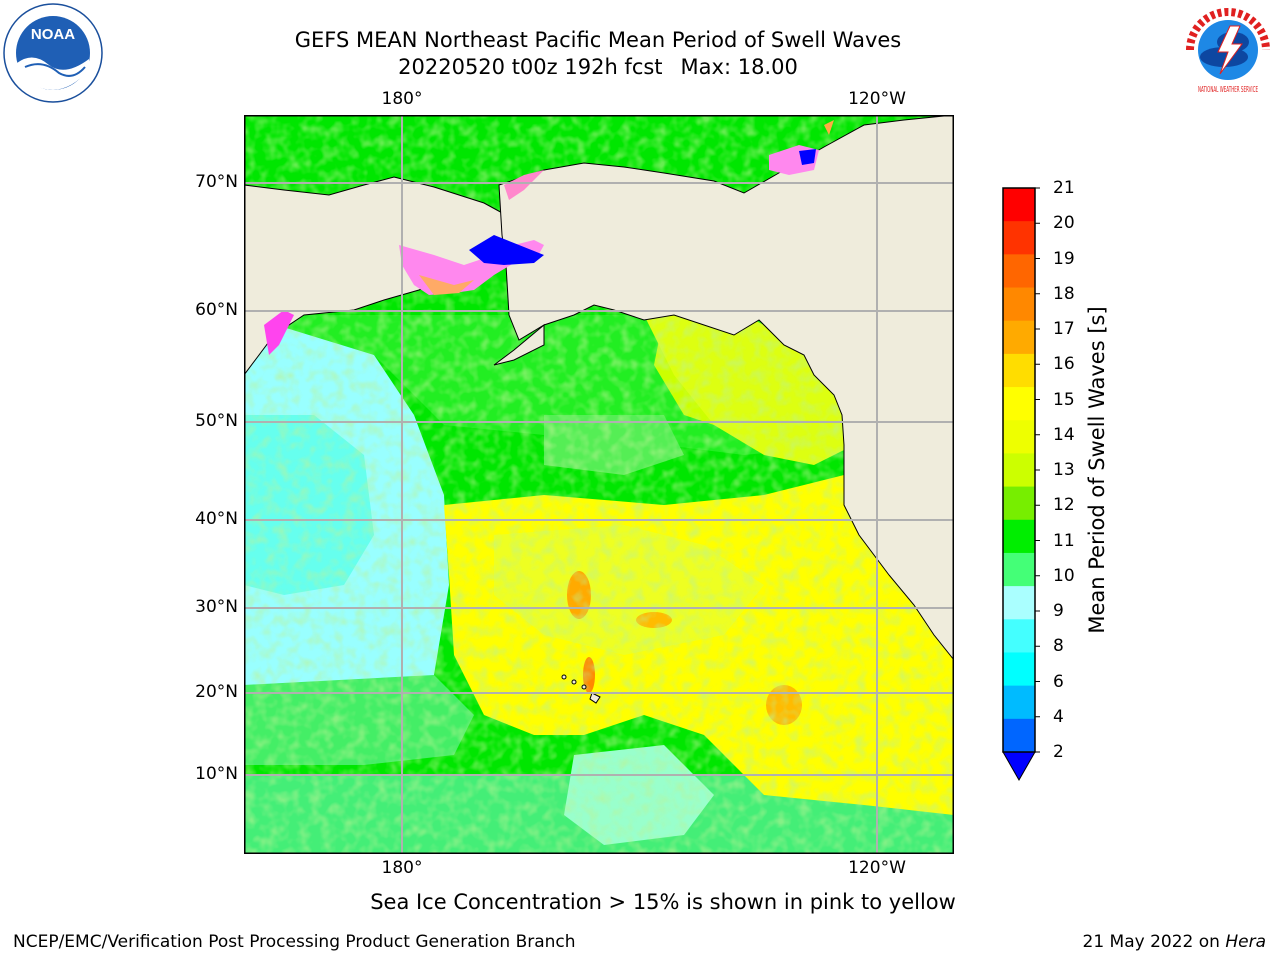 This screenshot has width=1280, height=960. I want to click on colorbar-tick-label: 11, so click(1064, 540).